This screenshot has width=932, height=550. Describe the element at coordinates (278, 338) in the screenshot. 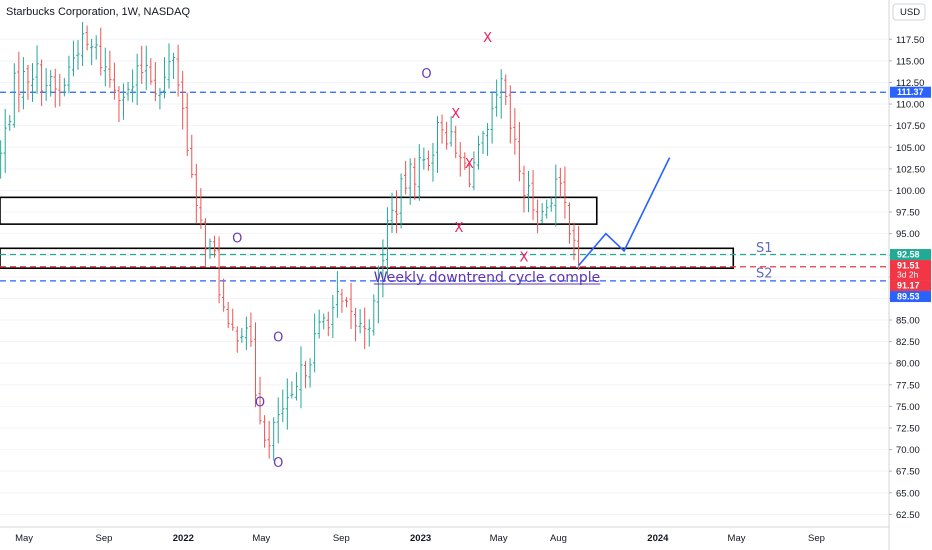

I see `o-marker-7: O` at that location.